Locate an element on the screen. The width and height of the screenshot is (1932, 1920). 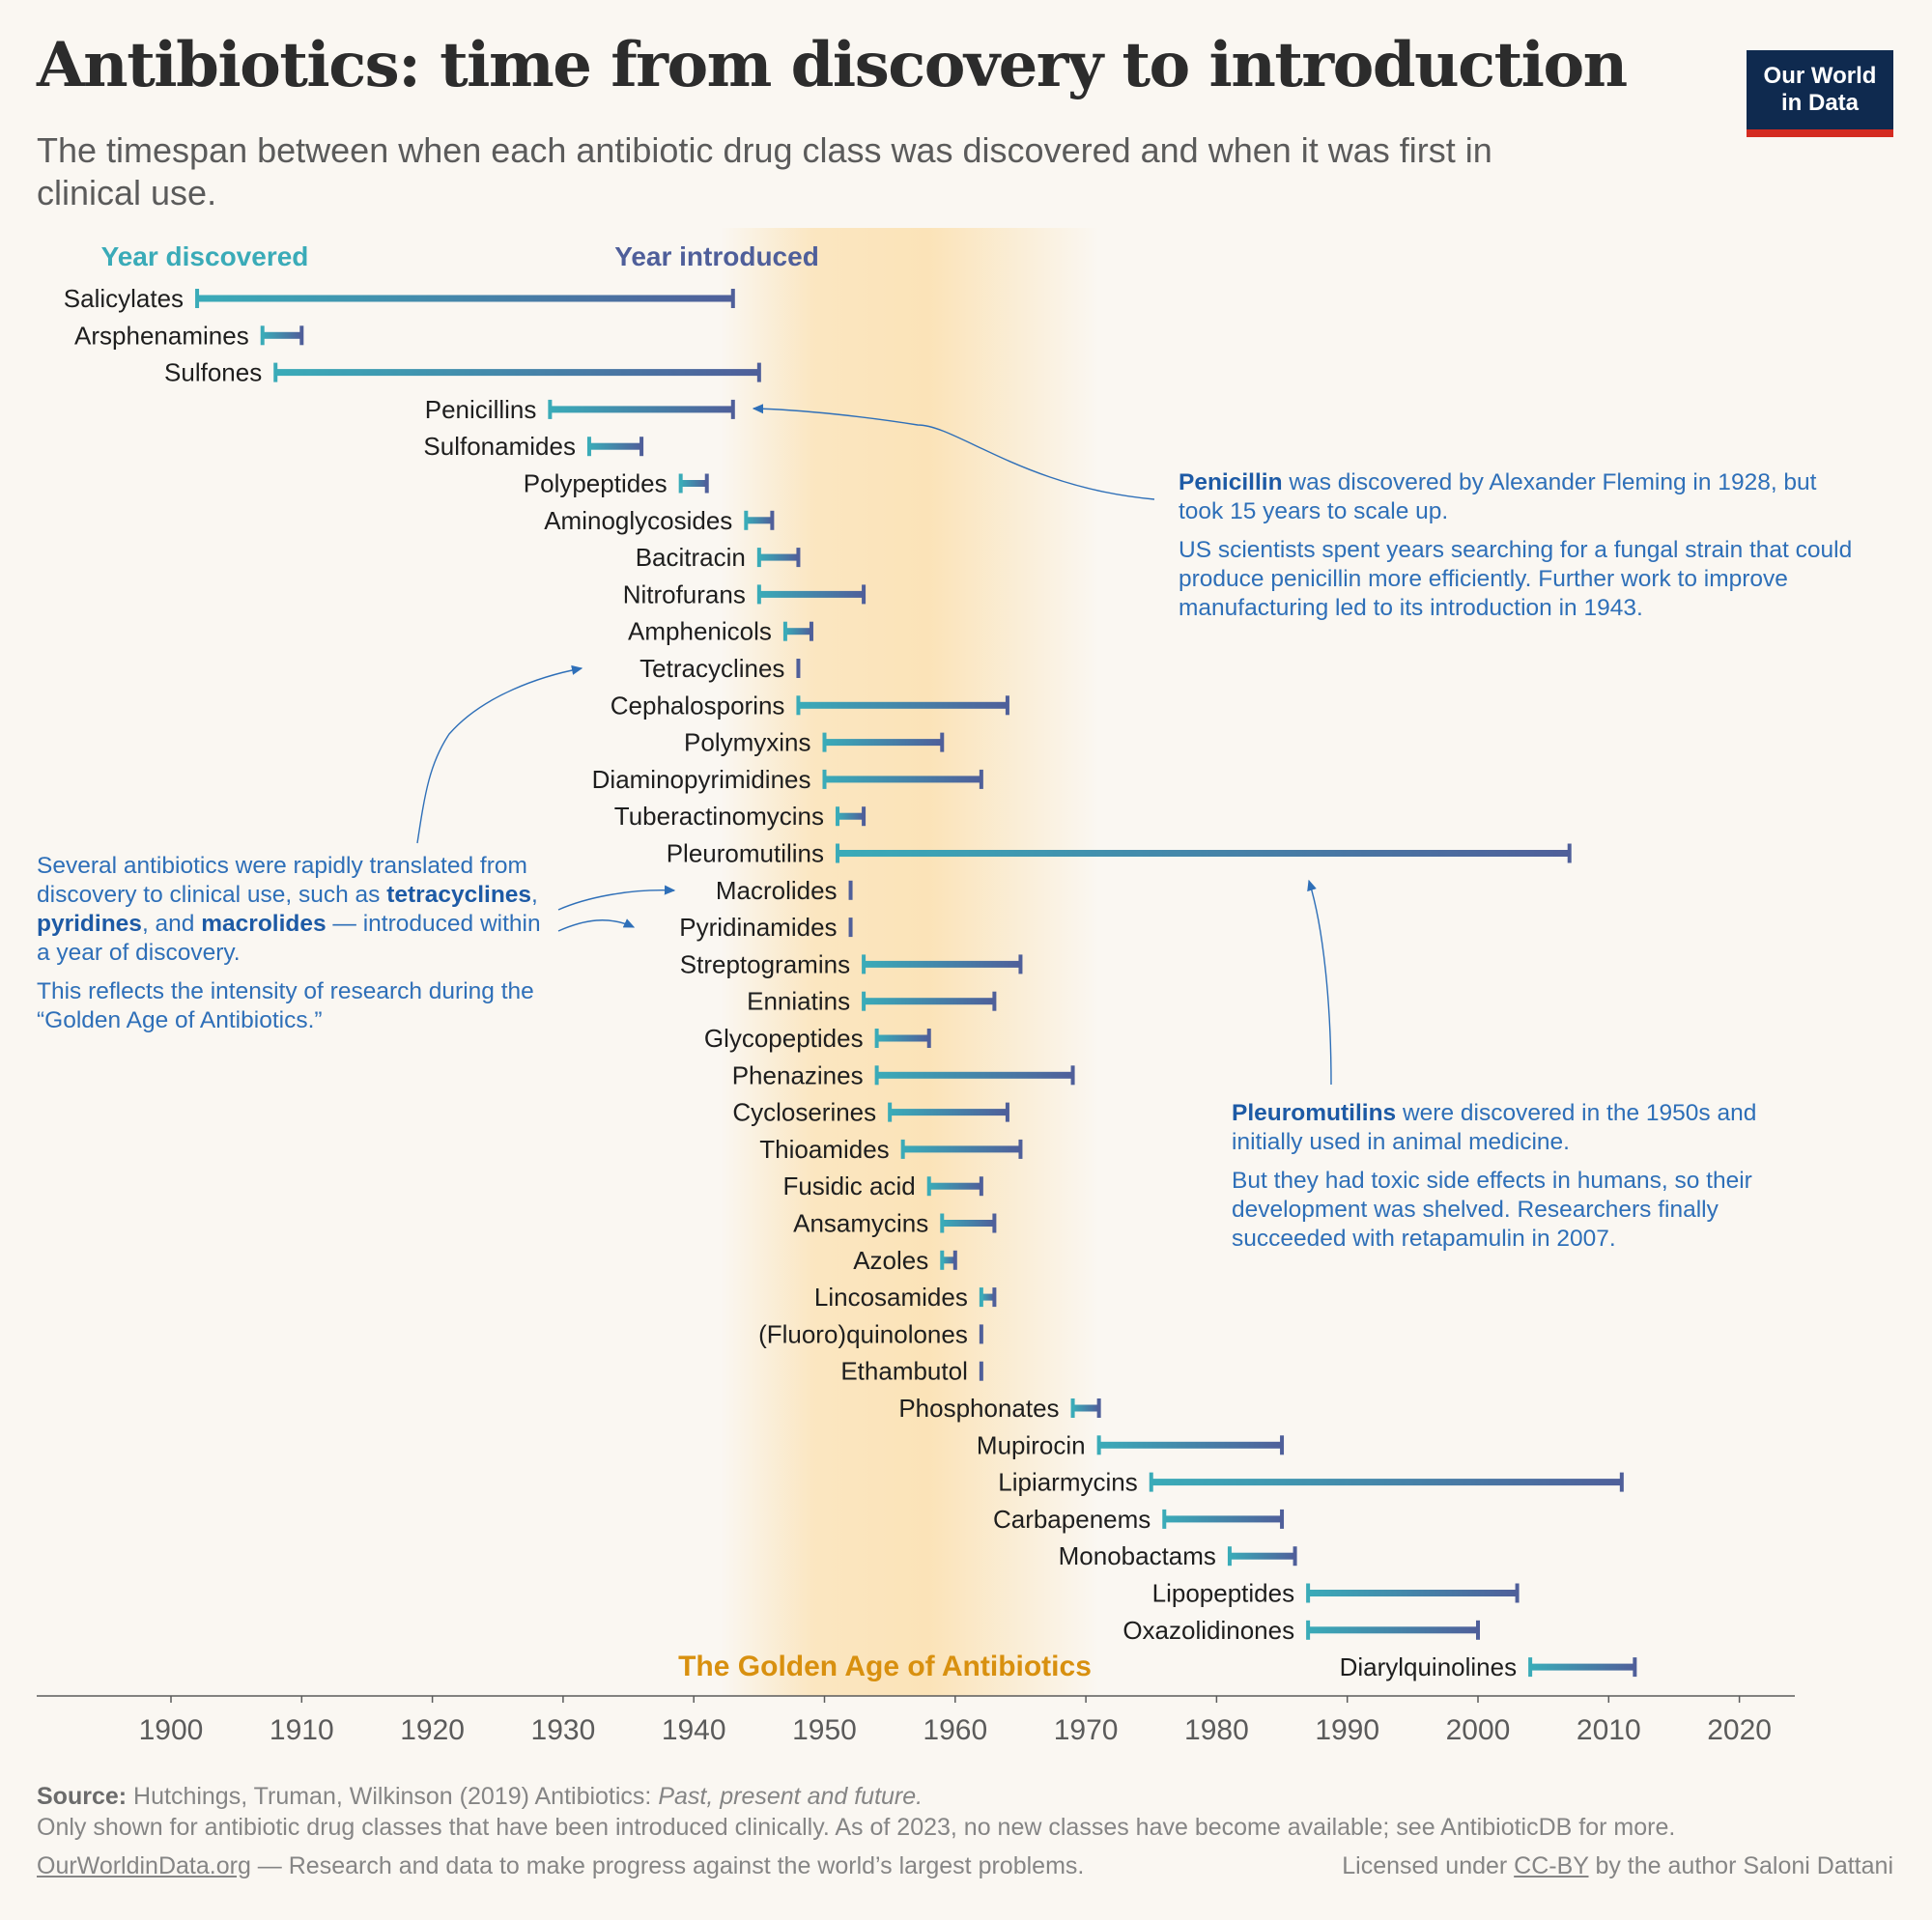
row-label: Salicylates is located at coordinates (124, 298).